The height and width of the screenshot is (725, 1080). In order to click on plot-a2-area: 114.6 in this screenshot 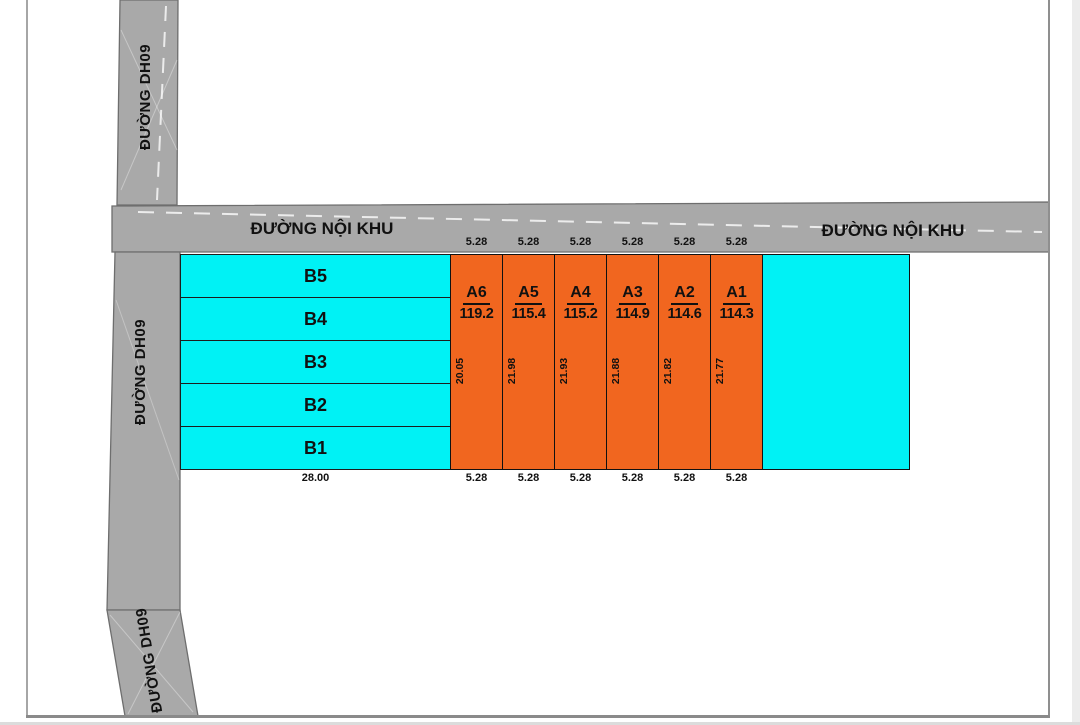, I will do `click(684, 314)`.